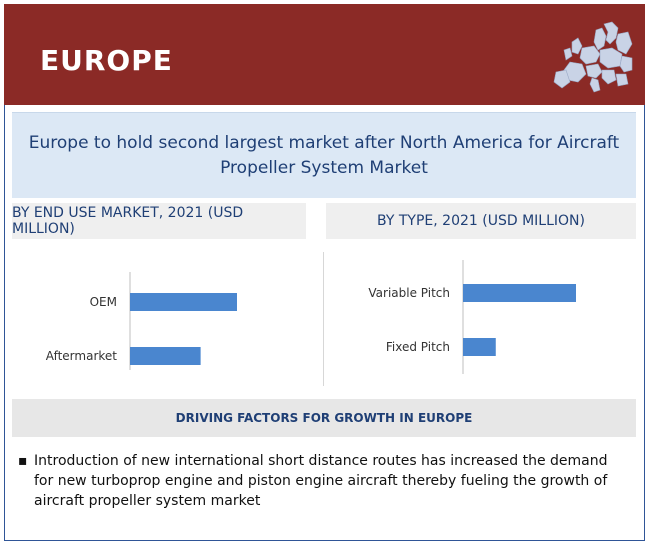 The height and width of the screenshot is (547, 650). Describe the element at coordinates (324, 418) in the screenshot. I see `drivers-title: DRIVING FACTORS FOR GROWTH IN EUROPE` at that location.